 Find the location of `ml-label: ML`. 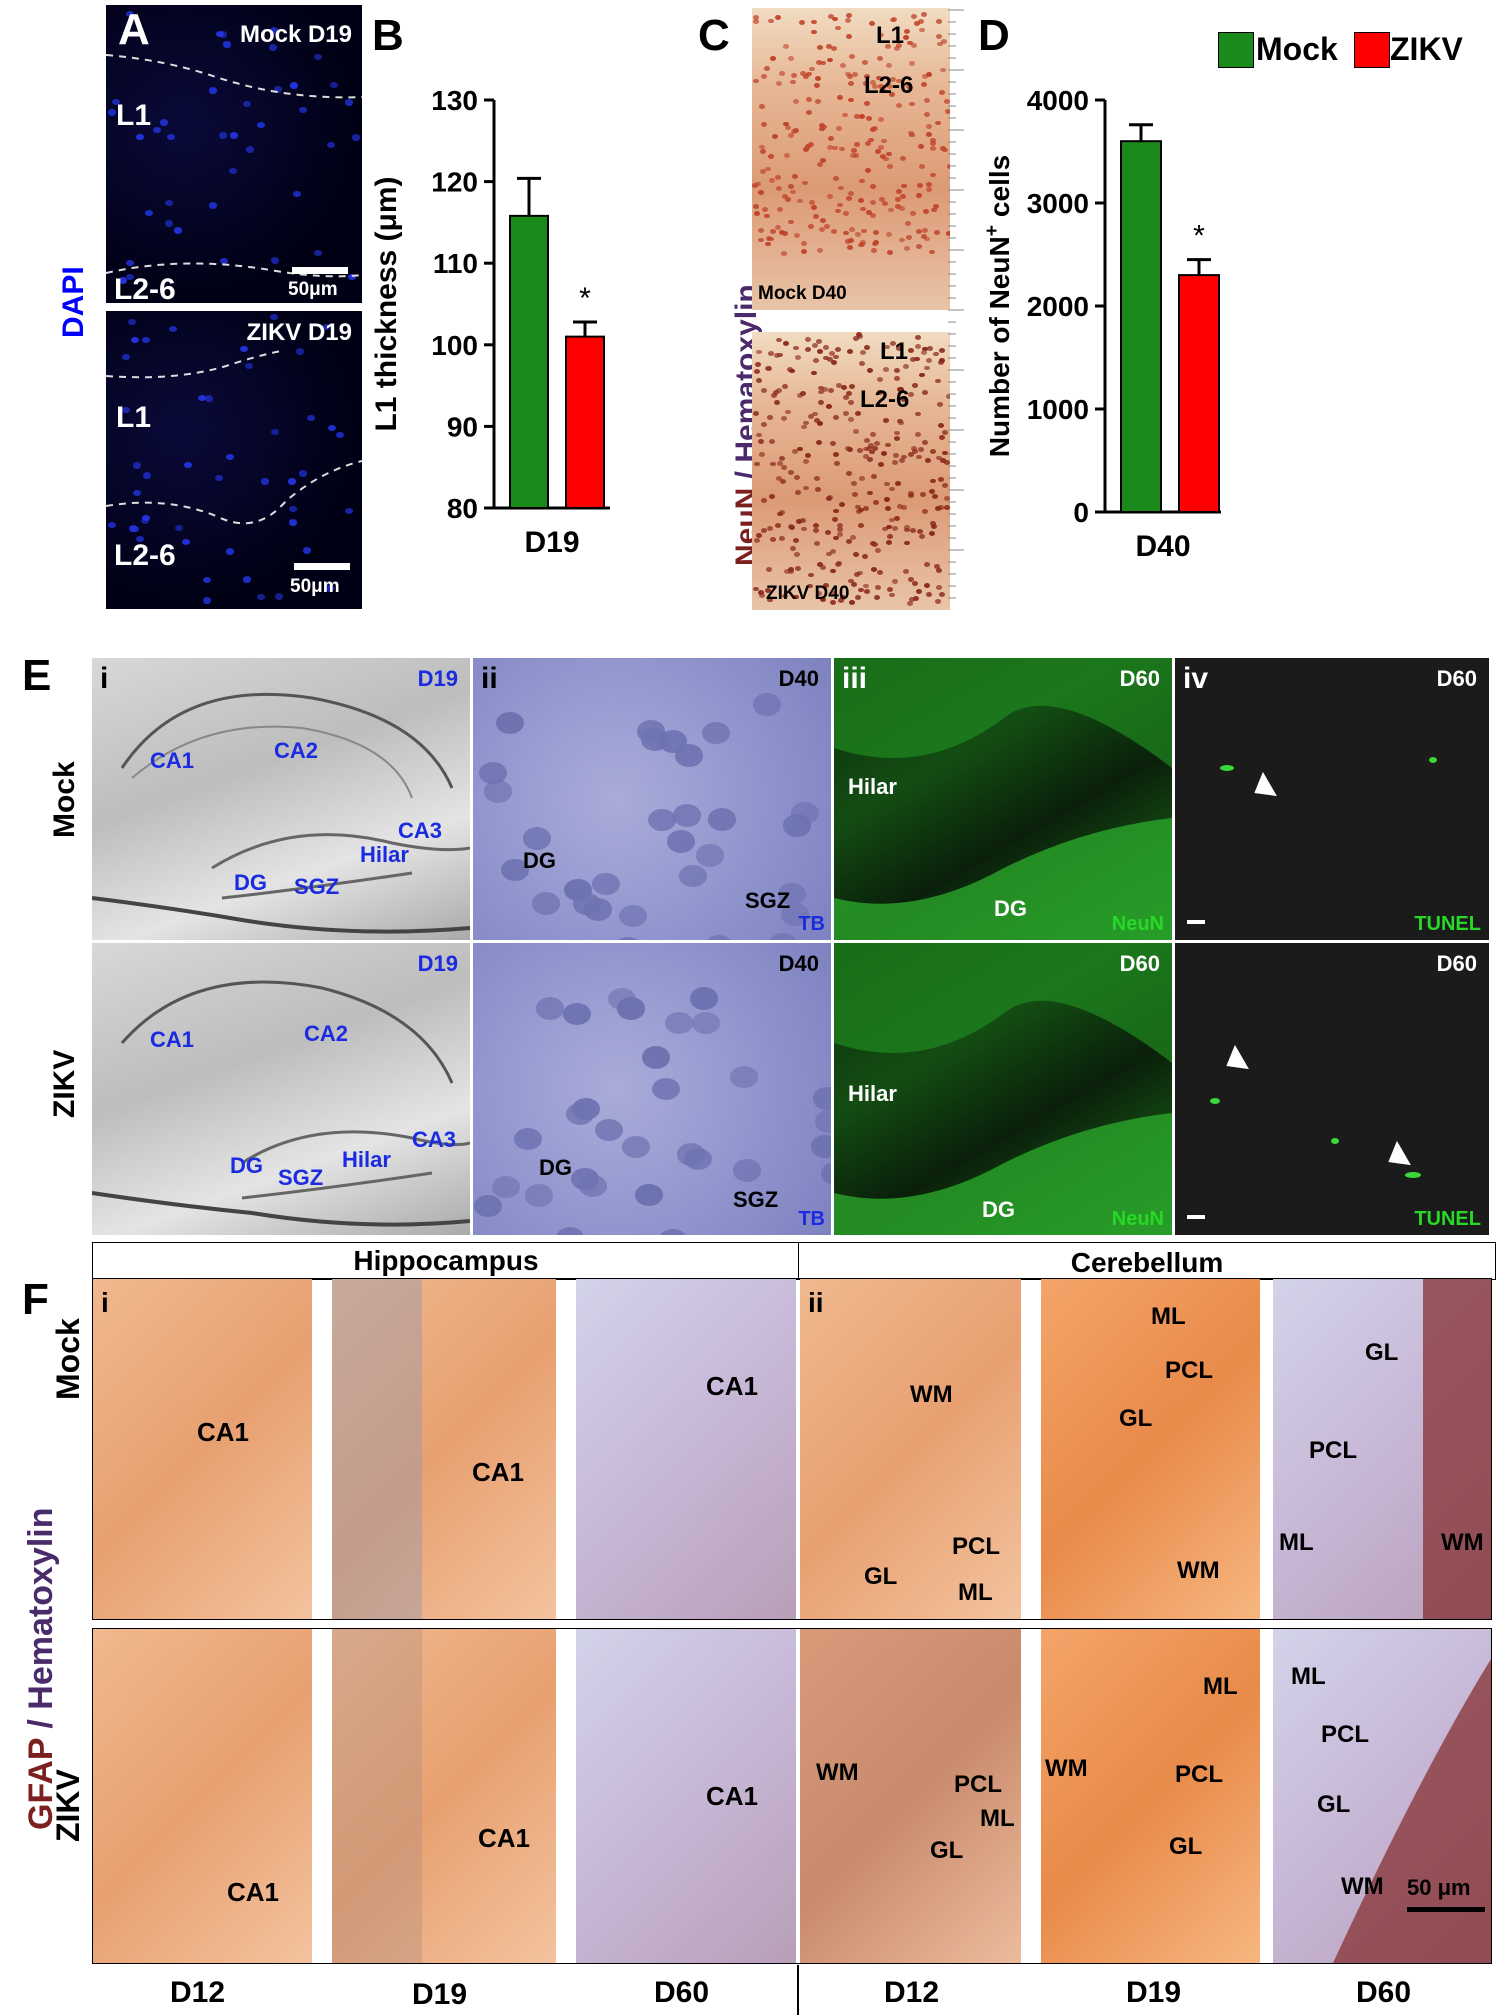

ml-label: ML is located at coordinates (1168, 1316).